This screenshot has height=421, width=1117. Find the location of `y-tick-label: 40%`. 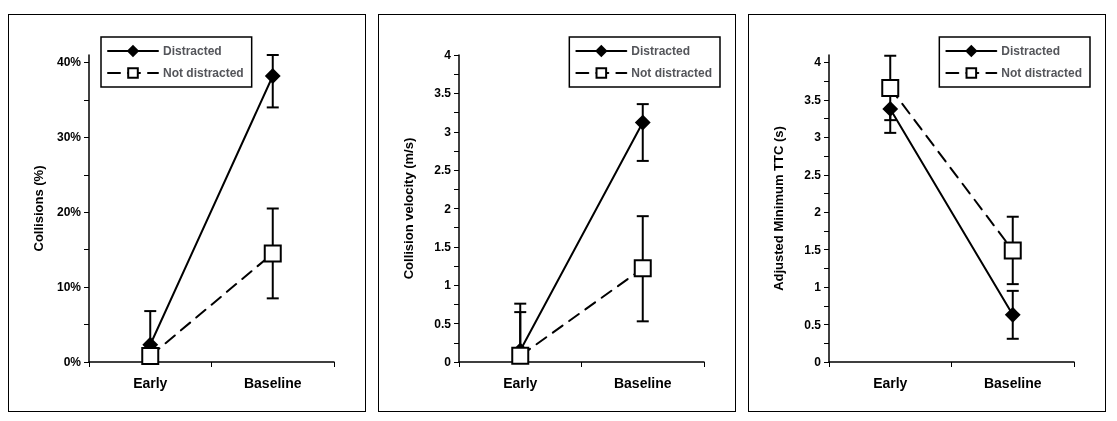

y-tick-label: 40% is located at coordinates (69, 62).